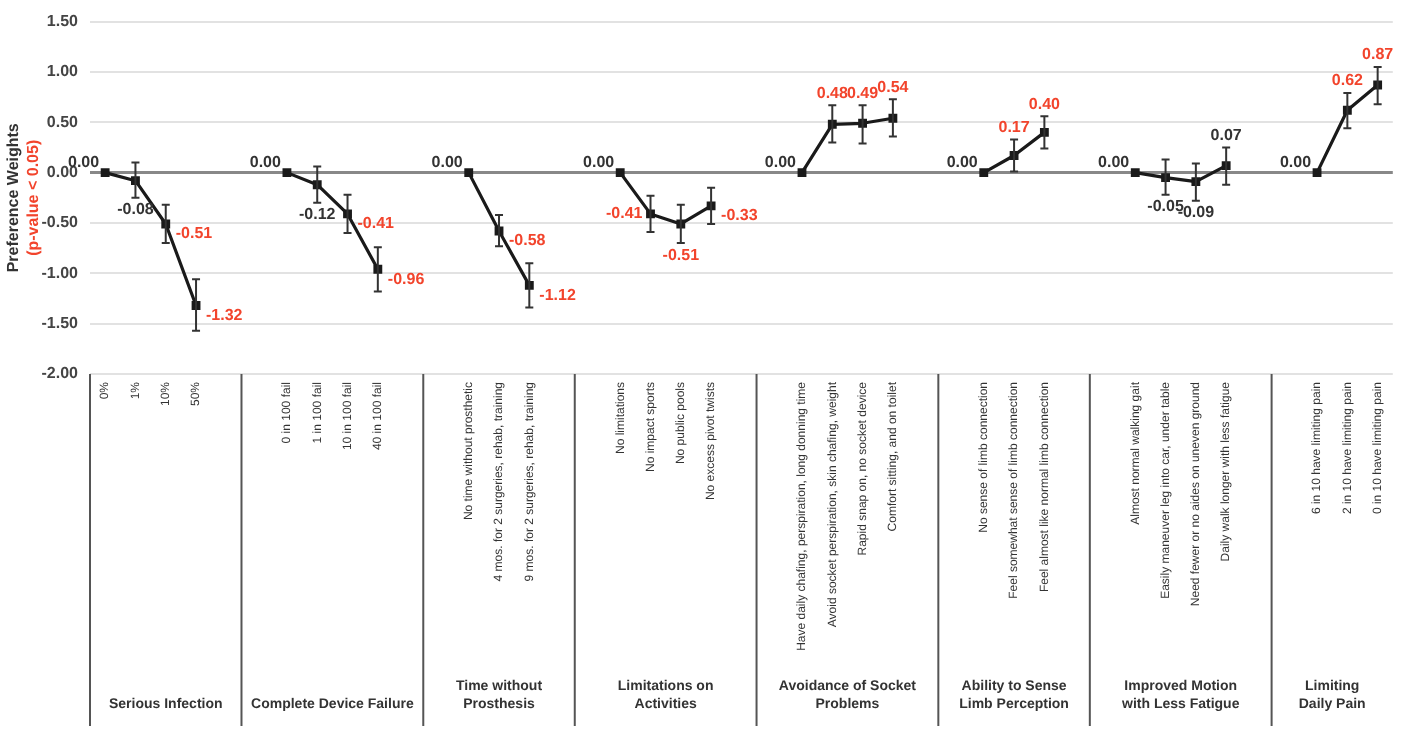 The width and height of the screenshot is (1404, 730). What do you see at coordinates (527, 240) in the screenshot?
I see `text: -0.58` at bounding box center [527, 240].